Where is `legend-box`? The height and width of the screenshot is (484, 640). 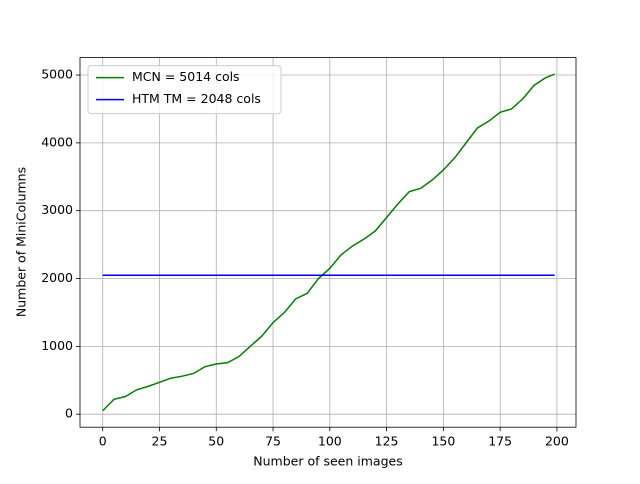 legend-box is located at coordinates (184, 90).